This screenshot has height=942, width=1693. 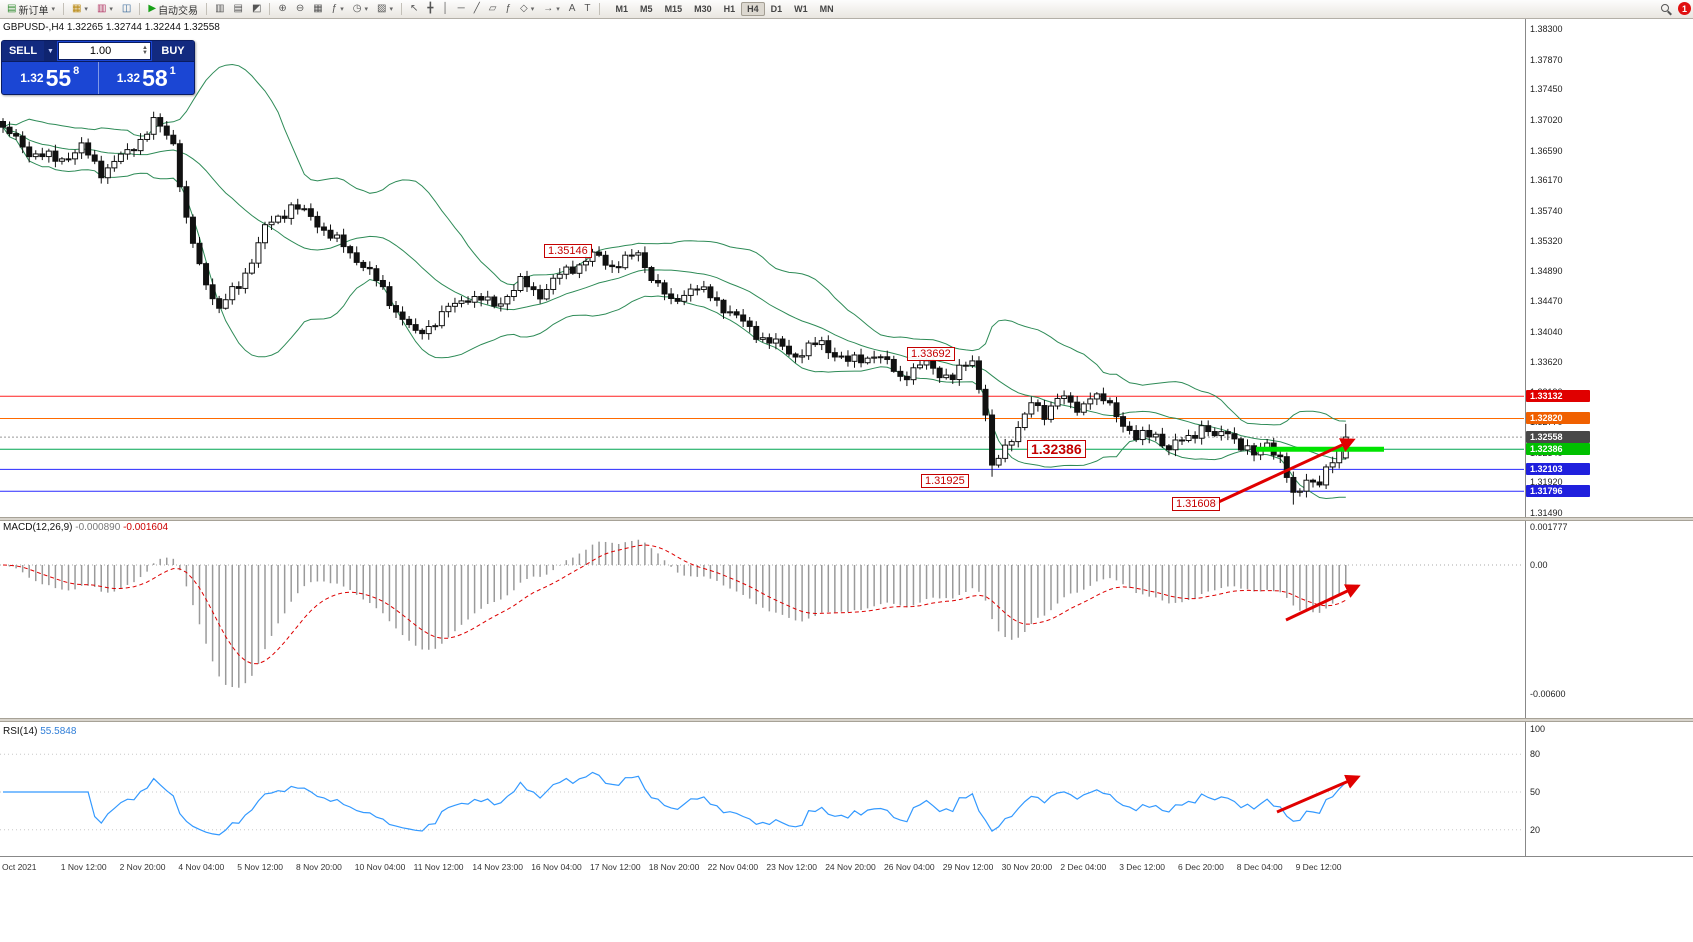 I want to click on pane-splitter-rsi, so click(x=846, y=720).